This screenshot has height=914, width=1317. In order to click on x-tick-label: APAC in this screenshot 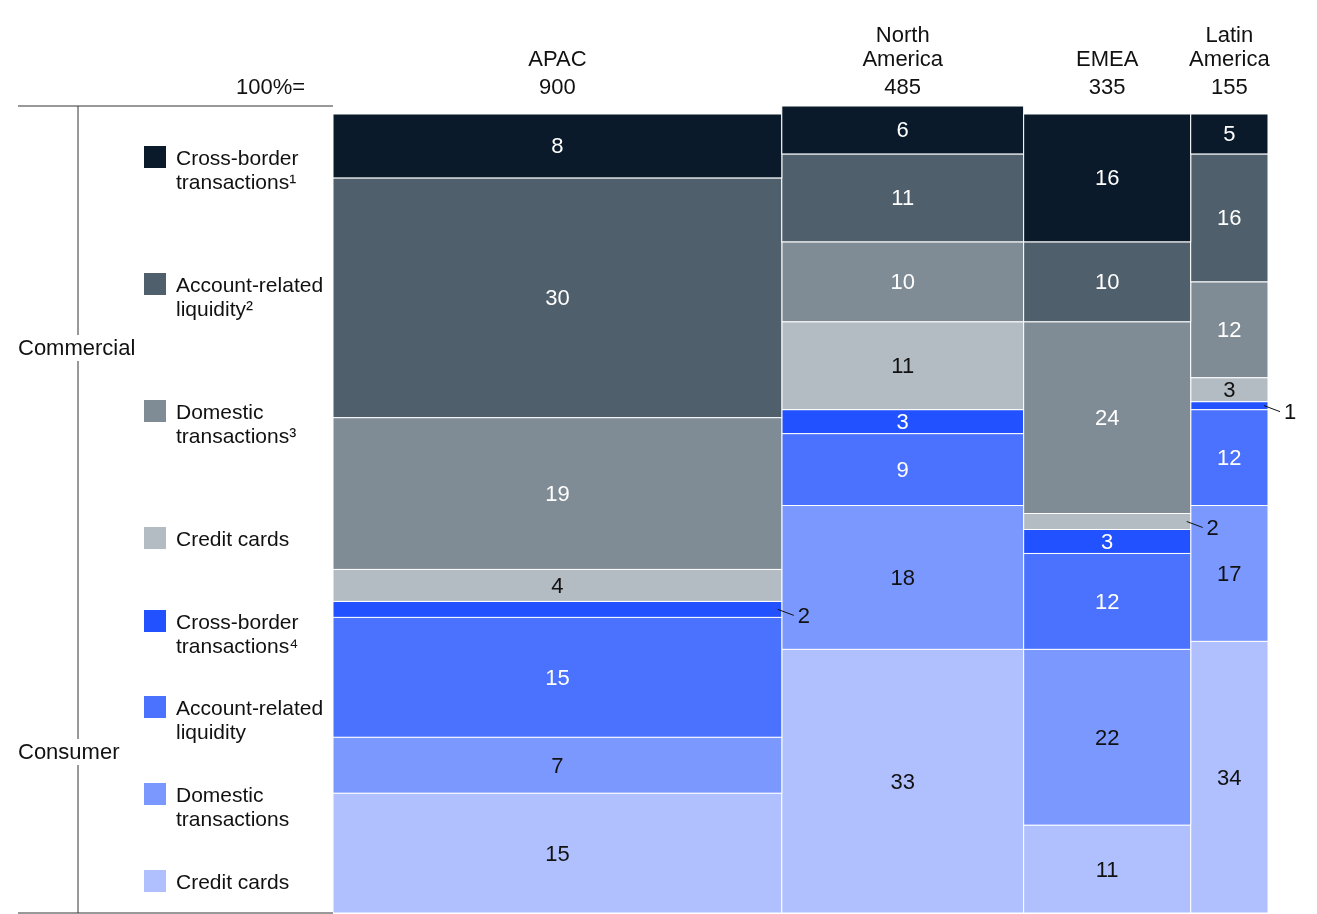, I will do `click(557, 58)`.